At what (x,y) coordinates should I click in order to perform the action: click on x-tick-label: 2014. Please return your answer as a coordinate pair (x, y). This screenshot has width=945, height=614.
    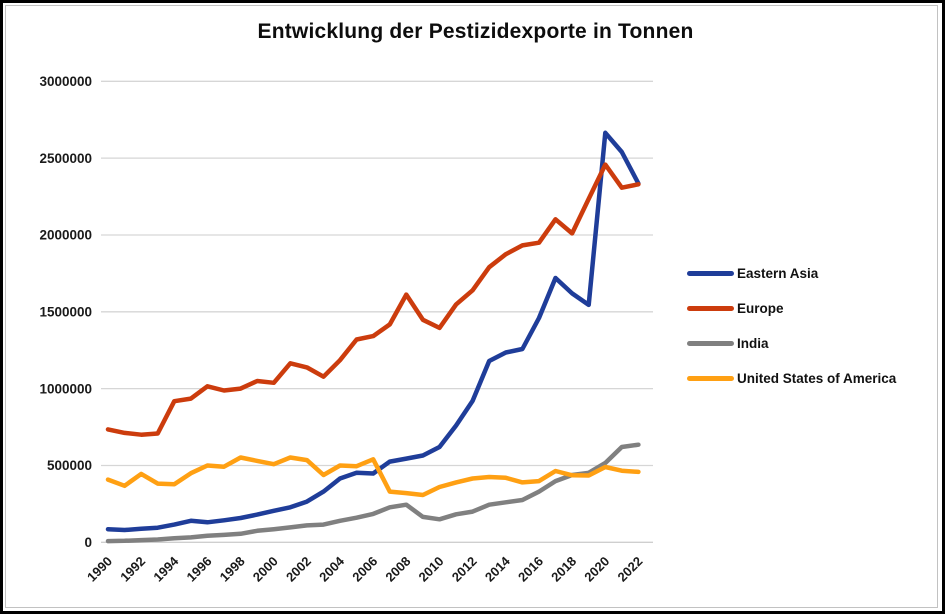
    Looking at the image, I should click on (498, 569).